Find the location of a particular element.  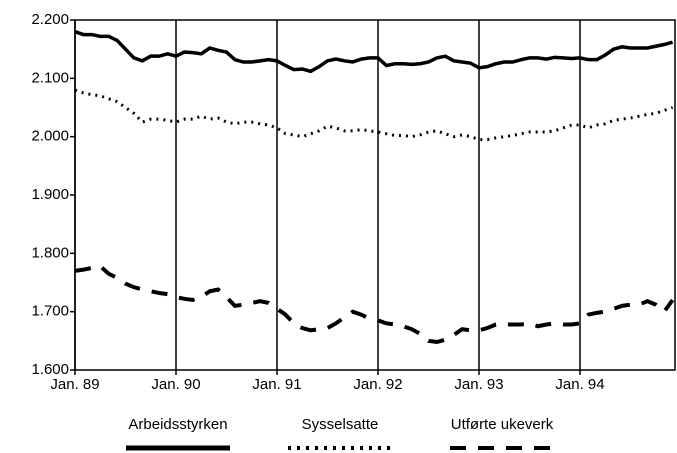

x-tick-label: Jan. 90 is located at coordinates (175, 384).